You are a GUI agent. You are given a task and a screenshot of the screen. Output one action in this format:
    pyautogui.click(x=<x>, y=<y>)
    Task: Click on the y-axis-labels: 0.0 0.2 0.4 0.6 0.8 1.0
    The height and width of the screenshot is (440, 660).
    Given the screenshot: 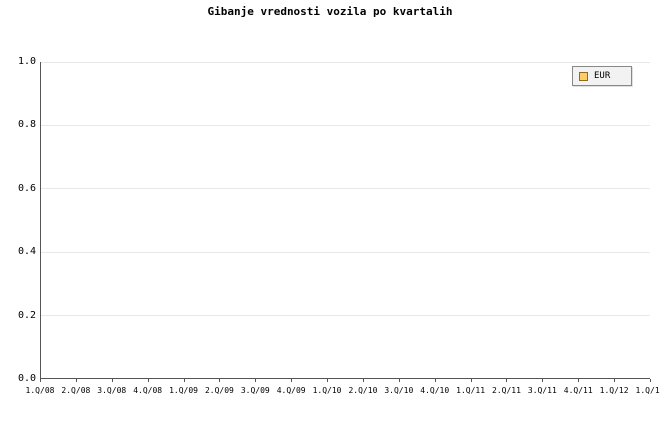 What is the action you would take?
    pyautogui.click(x=18, y=220)
    